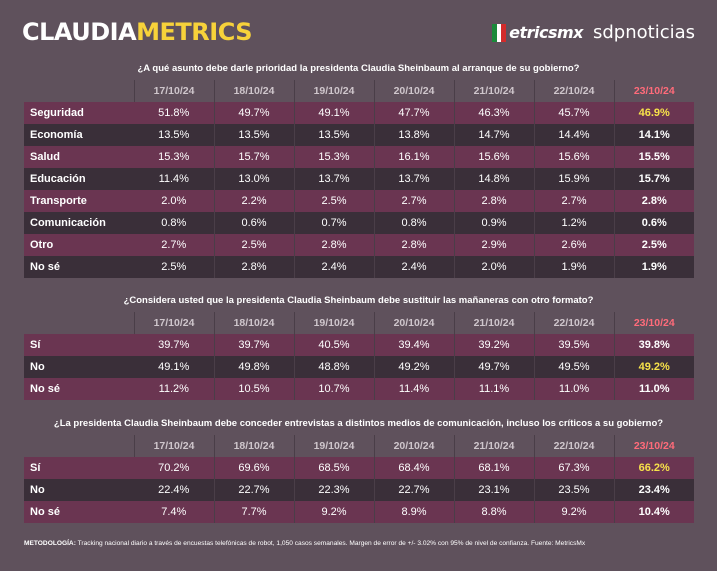 The width and height of the screenshot is (717, 571). I want to click on value-cell: 10.5%, so click(254, 389).